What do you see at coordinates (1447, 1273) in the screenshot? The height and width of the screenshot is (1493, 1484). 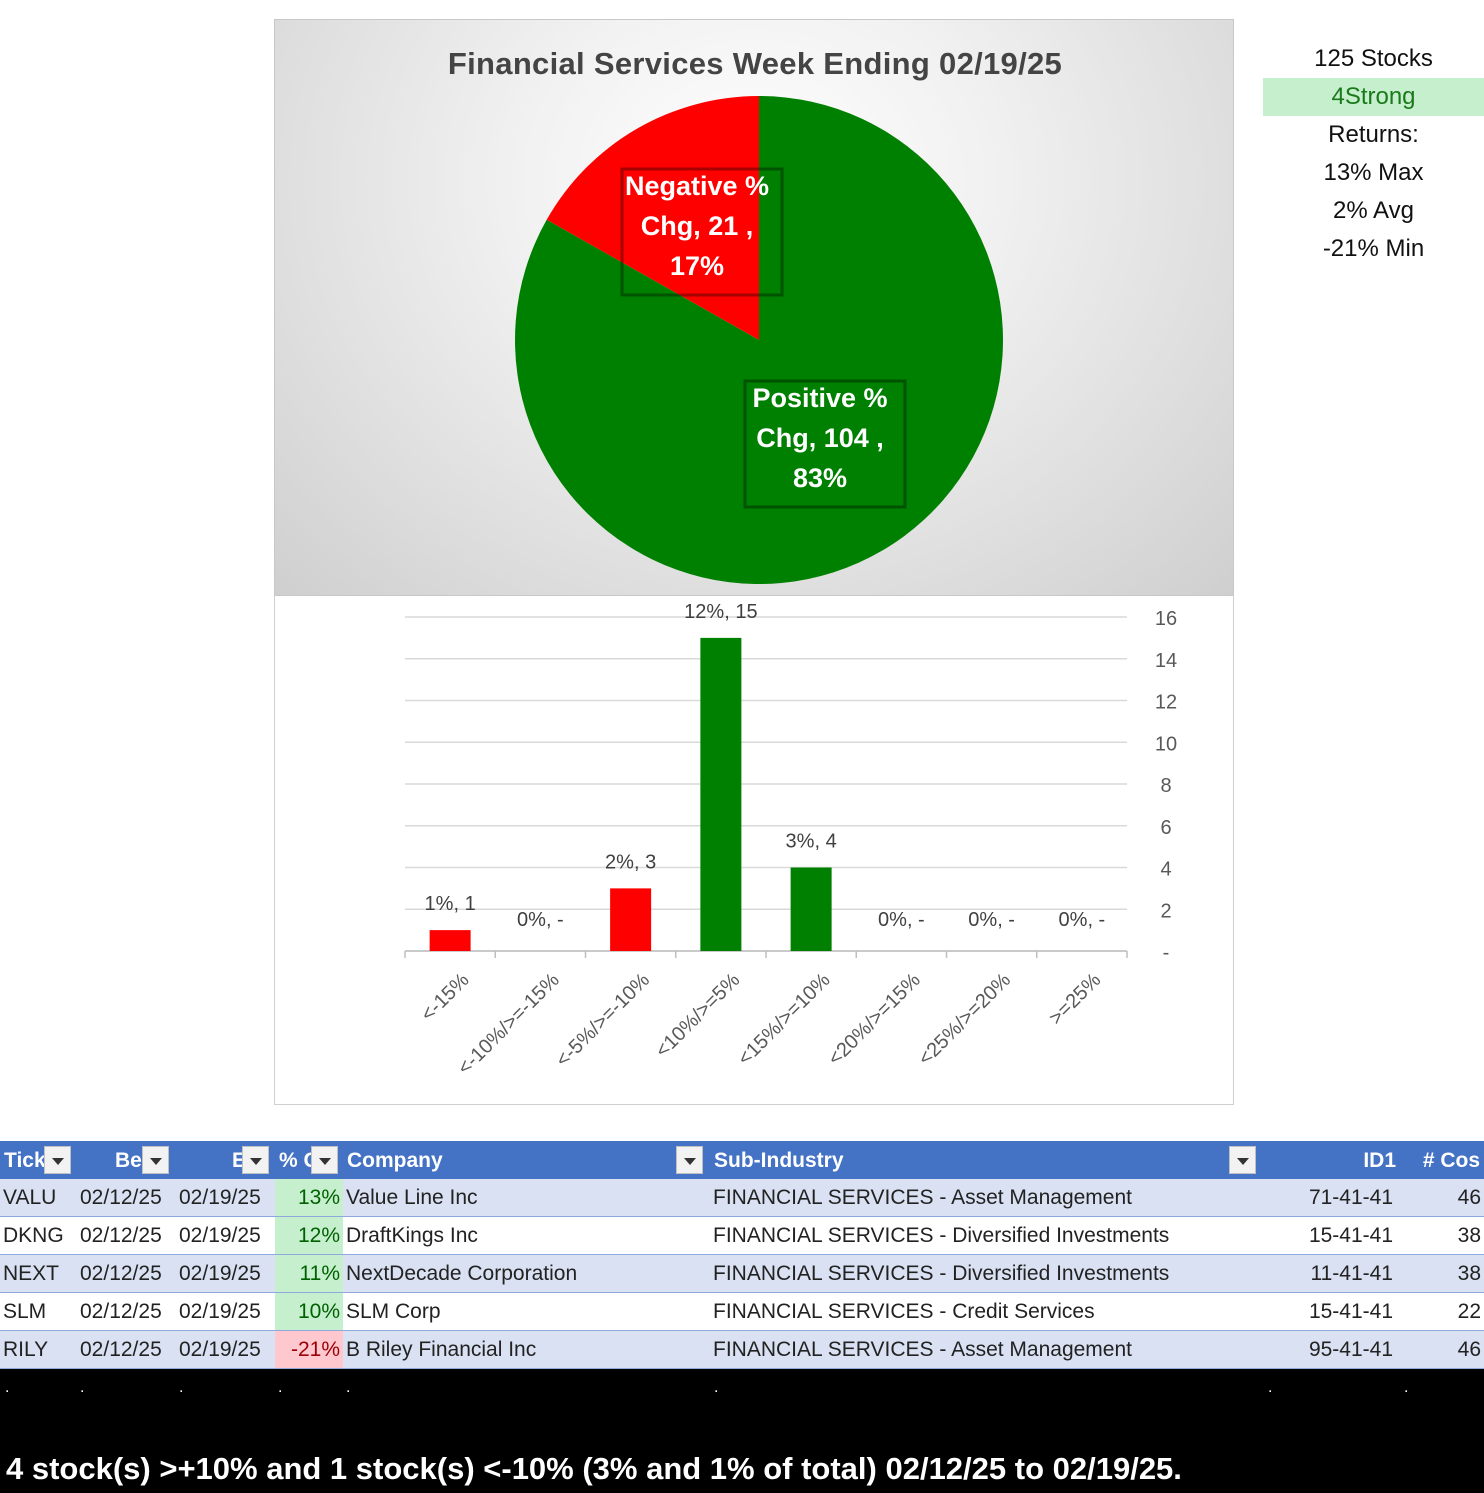 I see `cell-cos: 38` at bounding box center [1447, 1273].